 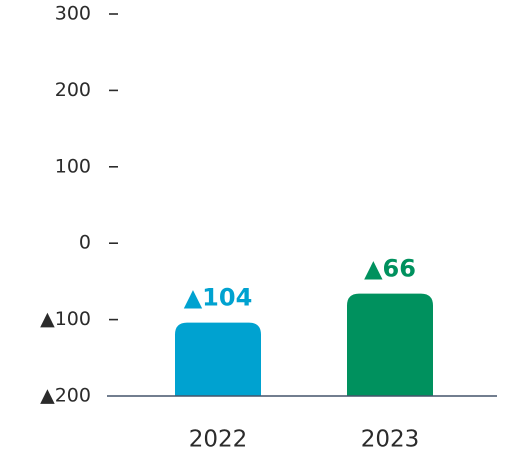 I want to click on y-tick-label: 200, so click(x=73, y=90).